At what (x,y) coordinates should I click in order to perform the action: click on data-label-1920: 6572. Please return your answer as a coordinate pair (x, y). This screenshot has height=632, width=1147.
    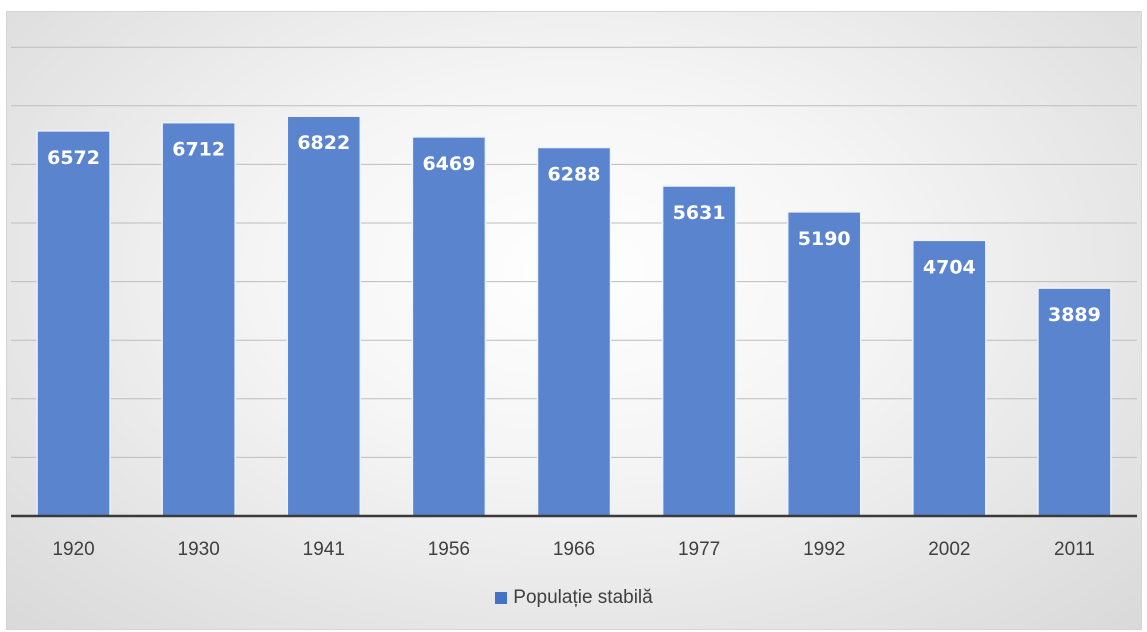
    Looking at the image, I should click on (73, 158).